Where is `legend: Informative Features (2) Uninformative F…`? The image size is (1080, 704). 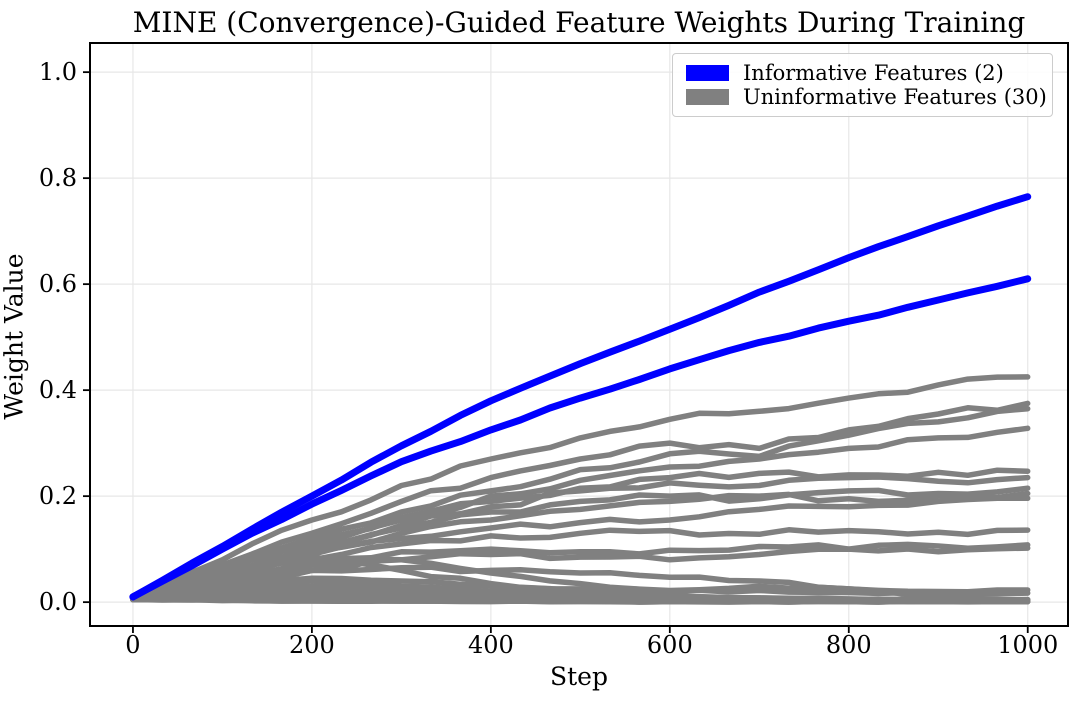 legend: Informative Features (2) Uninformative F… is located at coordinates (862, 85).